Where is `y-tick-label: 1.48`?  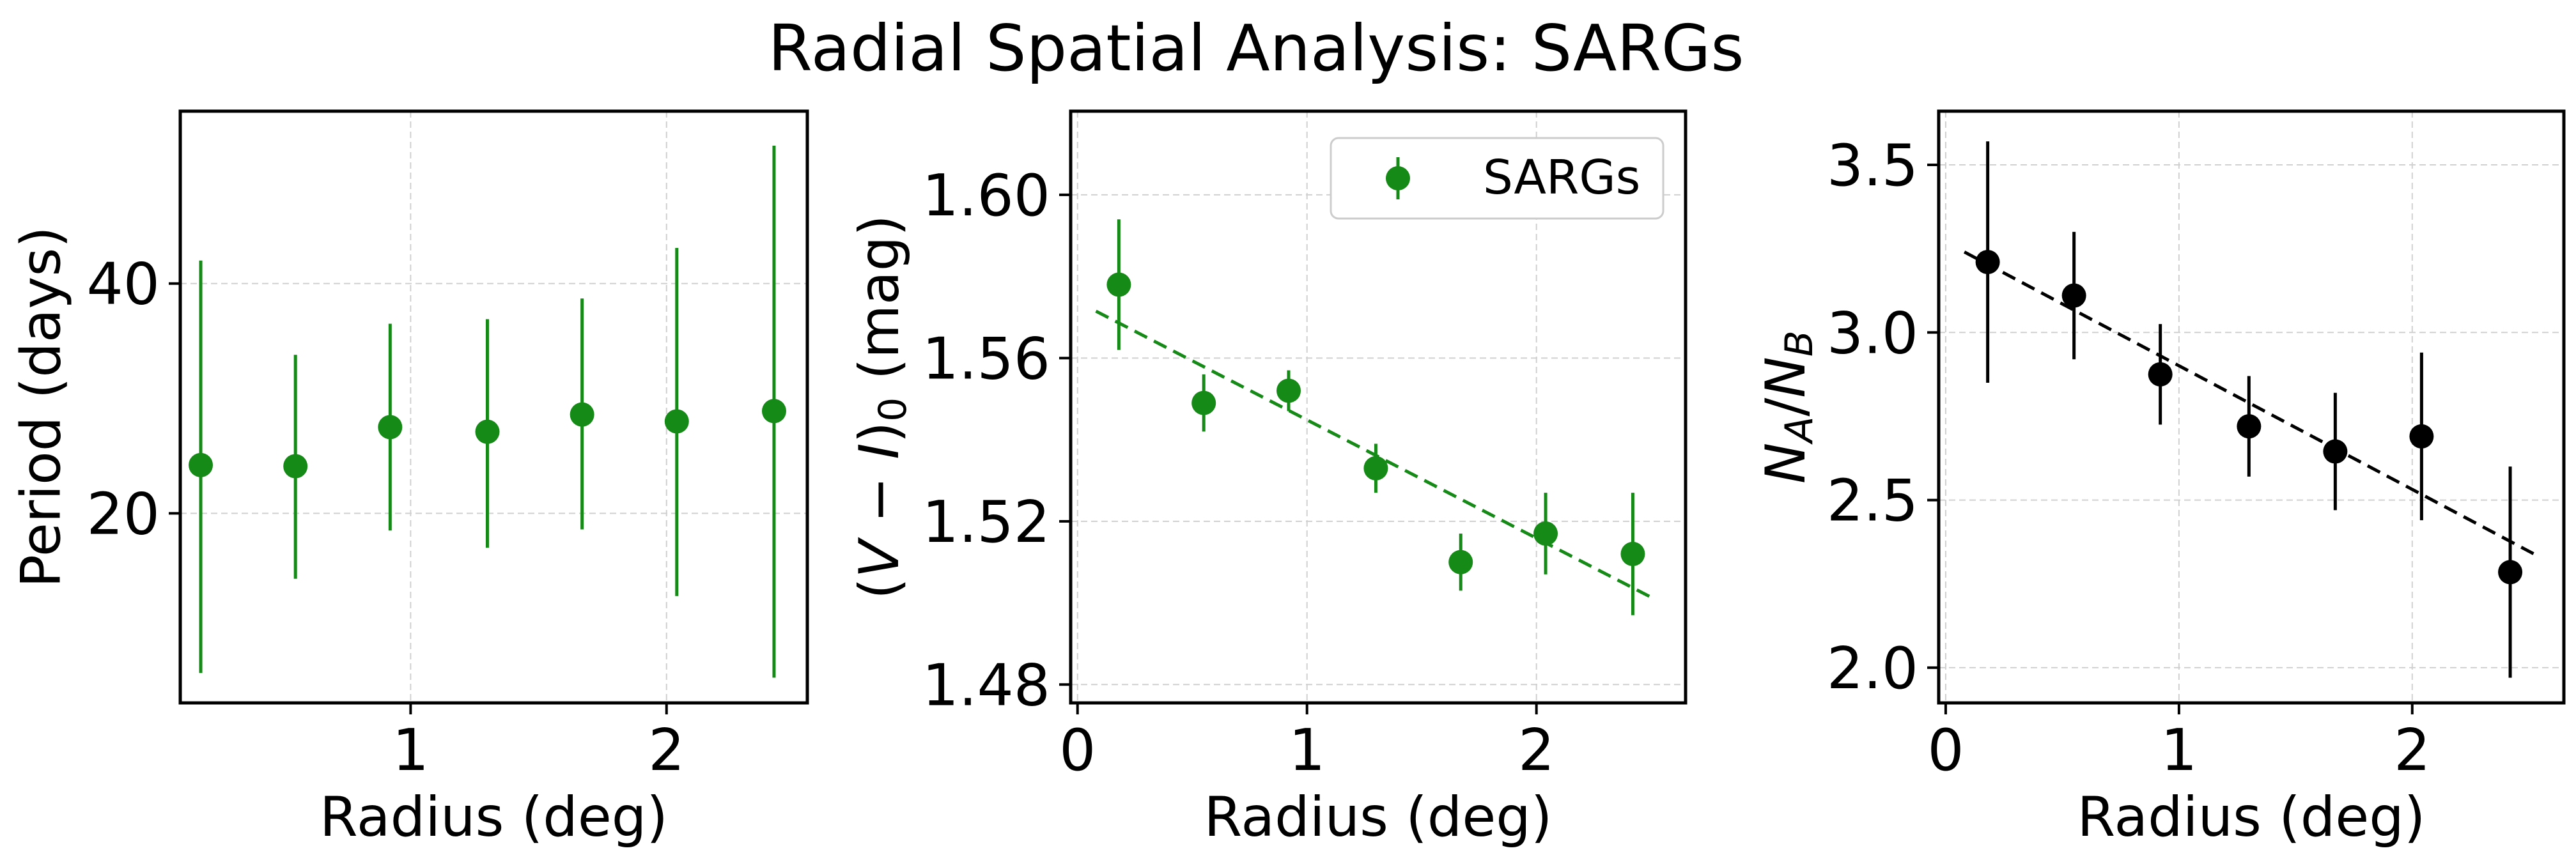 y-tick-label: 1.48 is located at coordinates (986, 685).